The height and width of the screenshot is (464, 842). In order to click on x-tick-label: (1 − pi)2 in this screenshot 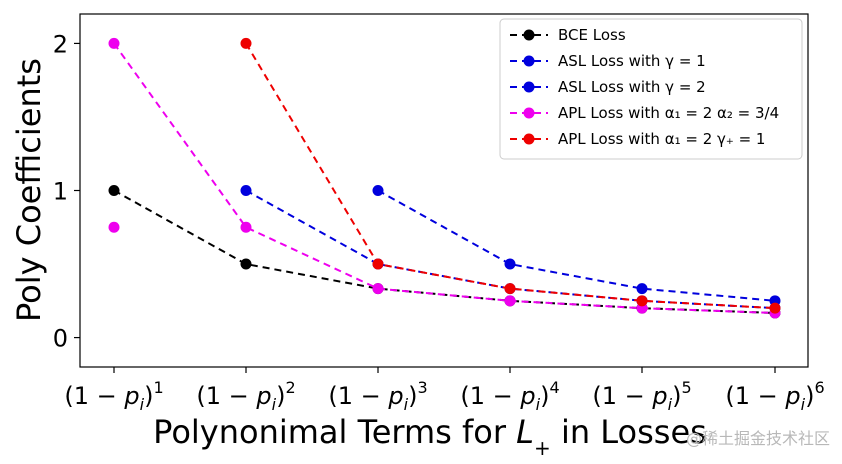, I will do `click(245, 396)`.